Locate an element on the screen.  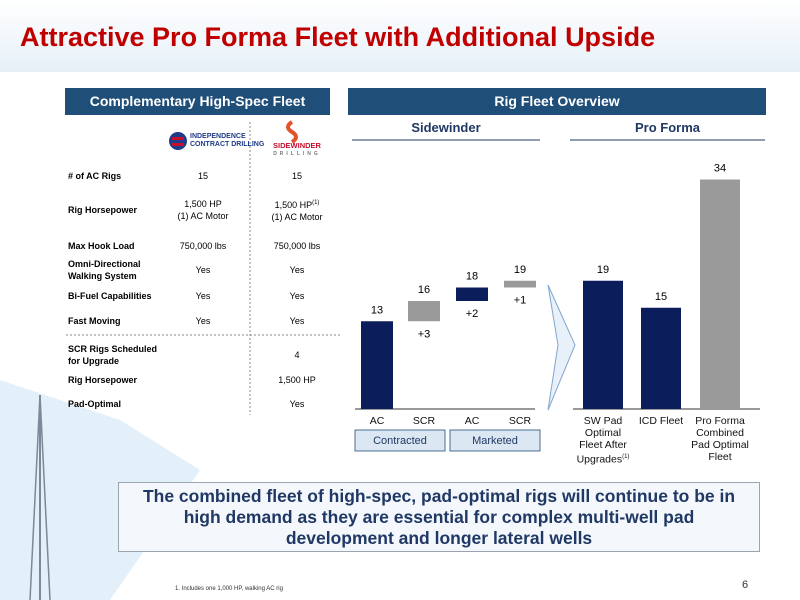
value-label: 34 is located at coordinates (720, 169).